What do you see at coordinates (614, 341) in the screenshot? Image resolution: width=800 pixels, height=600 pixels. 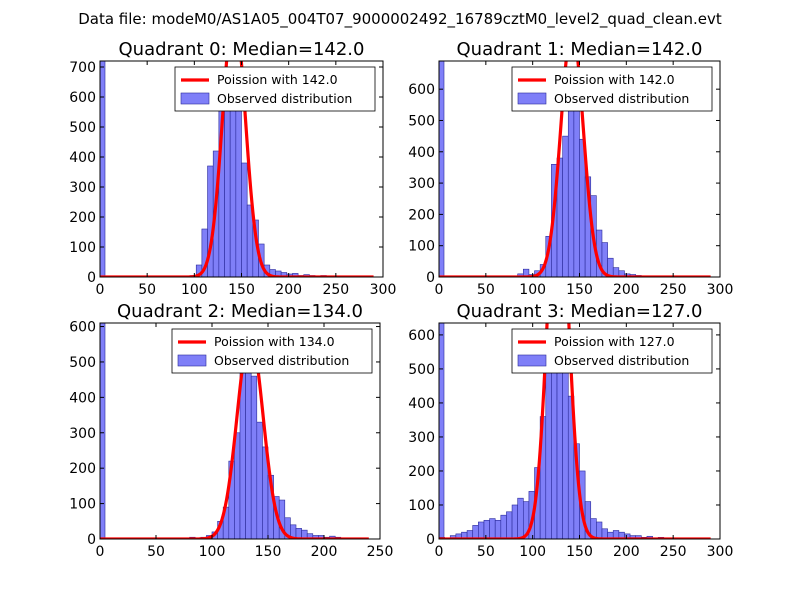 I see `legend-line-label: Poission with 127.0` at bounding box center [614, 341].